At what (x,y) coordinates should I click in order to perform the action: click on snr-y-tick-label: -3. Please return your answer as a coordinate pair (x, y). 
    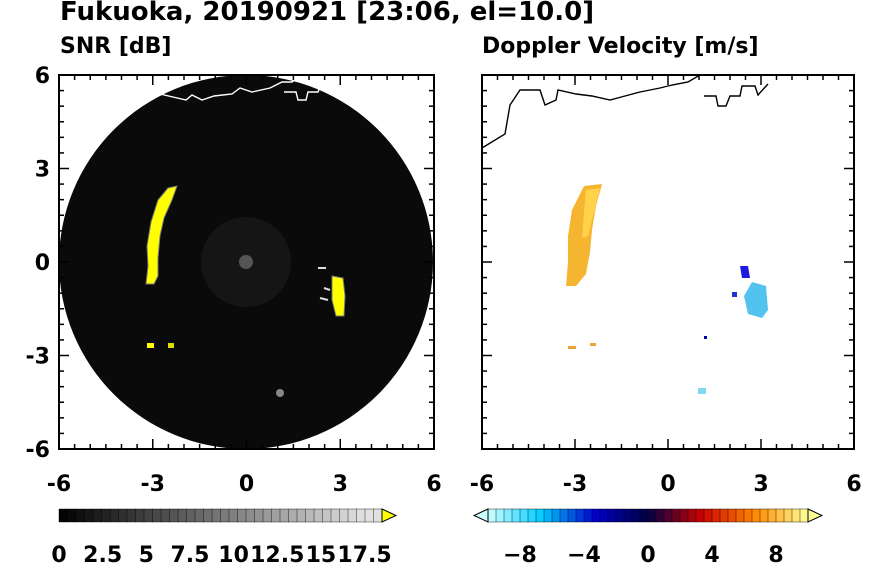
    Looking at the image, I should click on (38, 357).